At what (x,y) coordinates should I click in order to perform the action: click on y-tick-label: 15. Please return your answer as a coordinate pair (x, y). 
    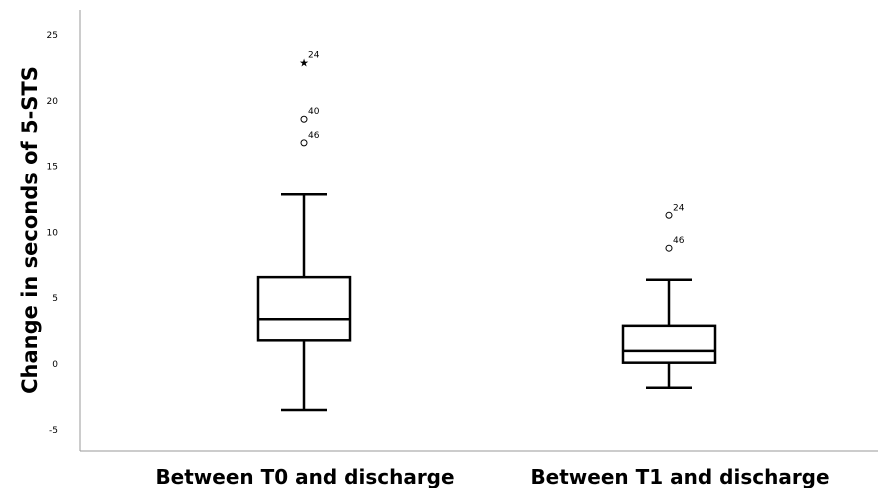
    Looking at the image, I should click on (52, 168).